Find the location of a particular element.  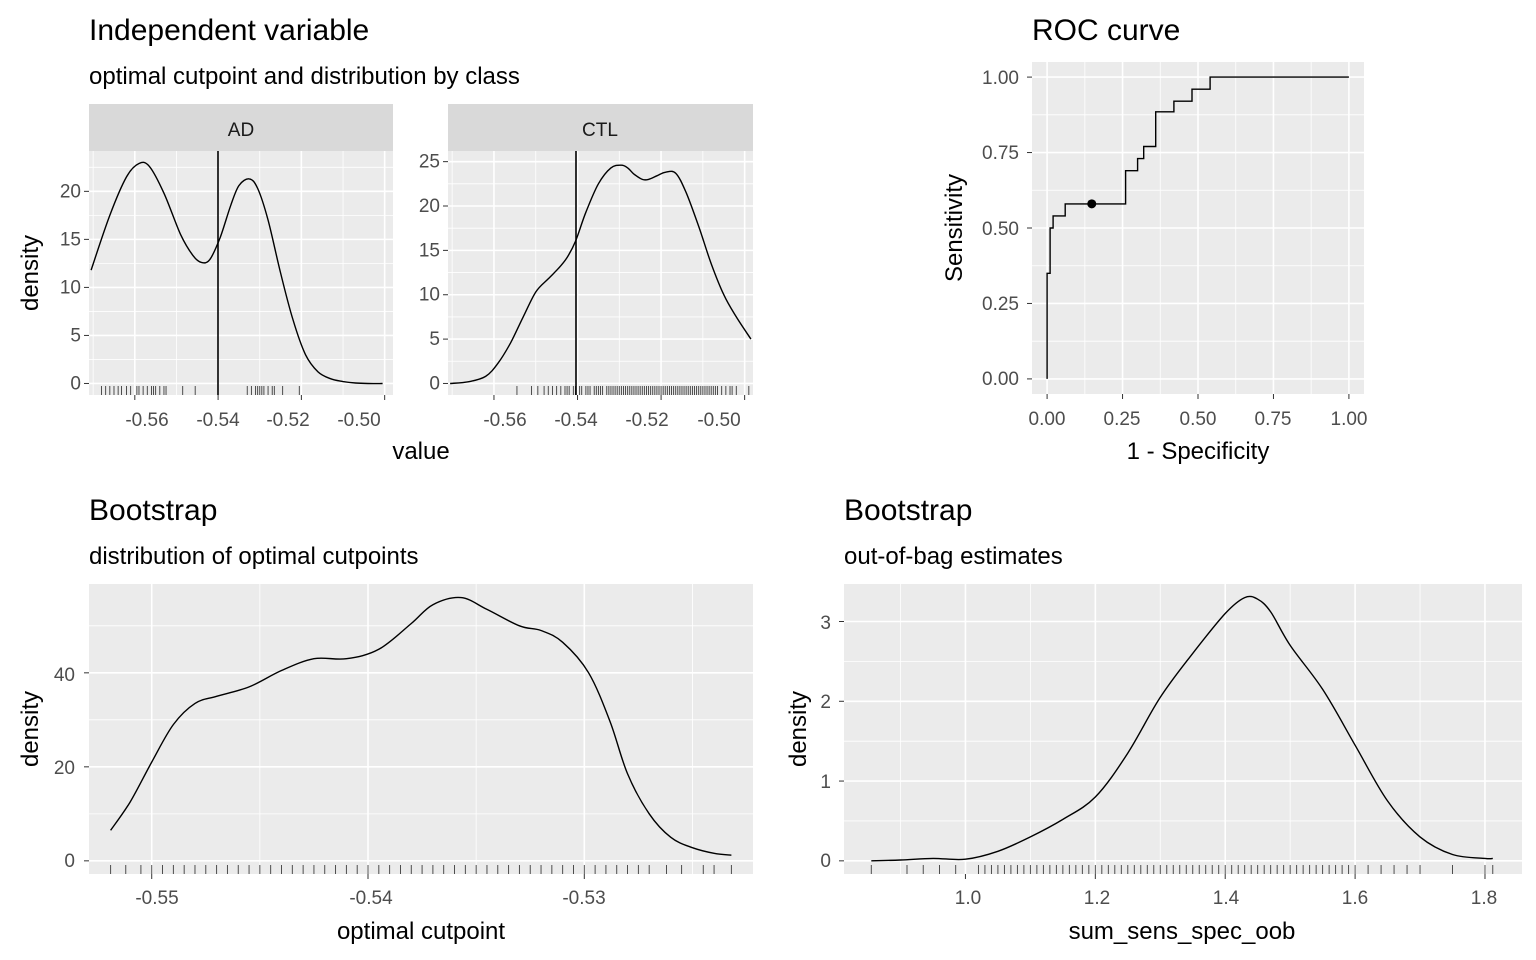

bootstrap-oob-title: Bootstrap is located at coordinates (908, 510).